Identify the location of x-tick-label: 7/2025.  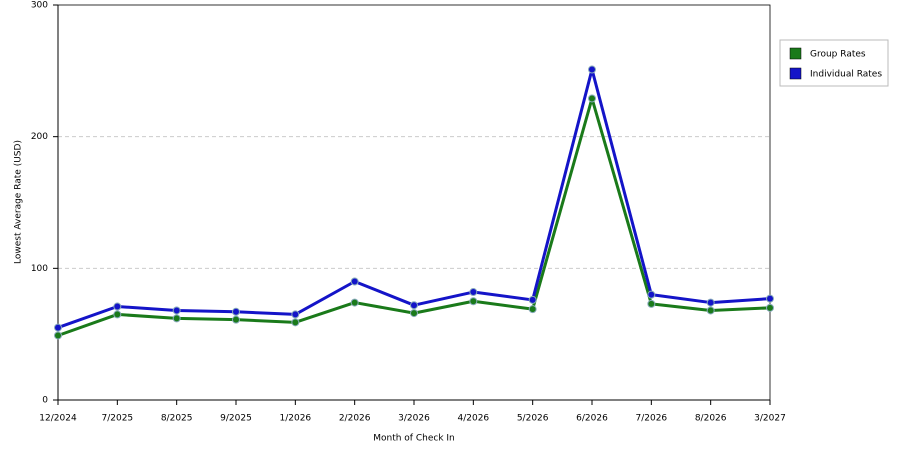
(117, 419).